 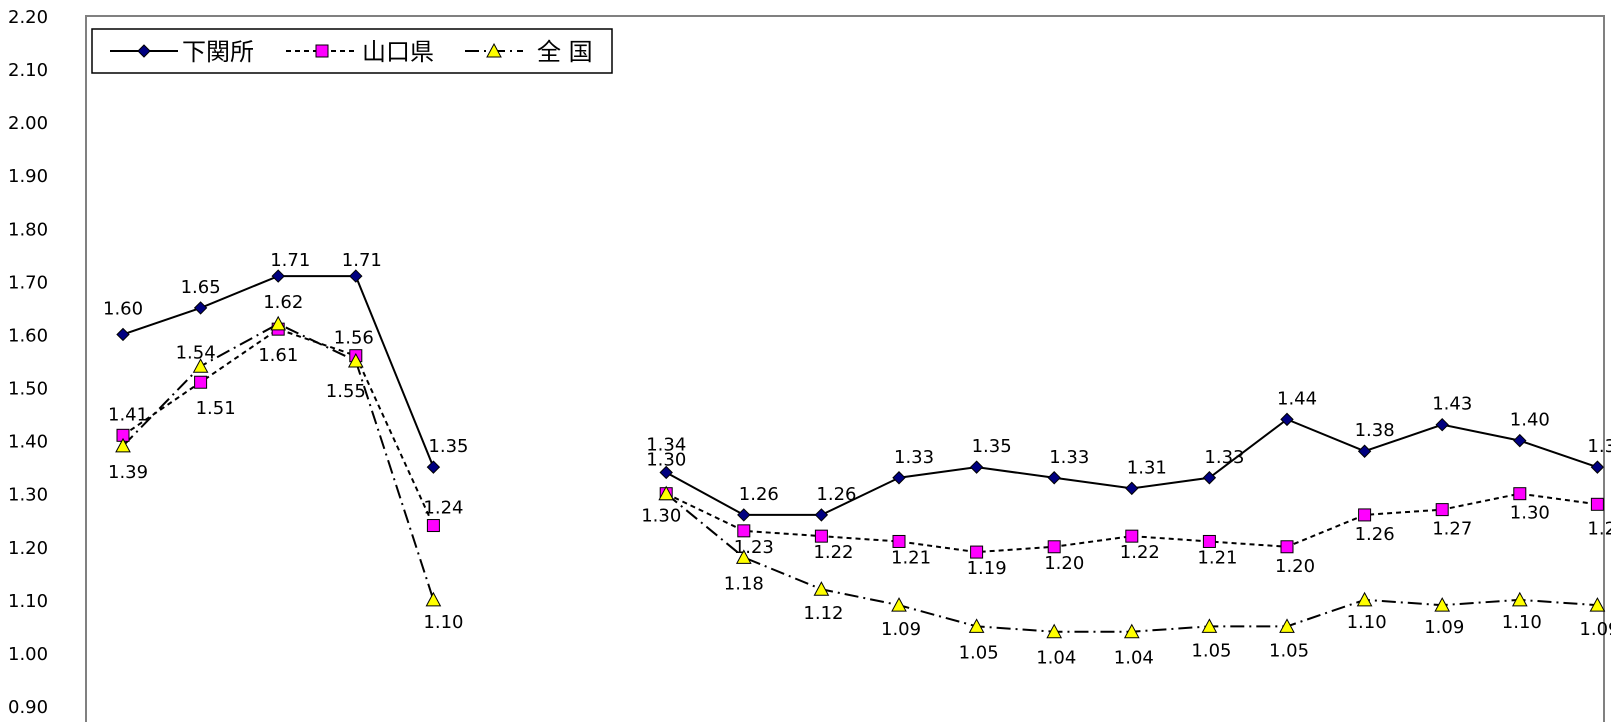 What do you see at coordinates (28, 495) in the screenshot?
I see `y-tick-label: 1.30` at bounding box center [28, 495].